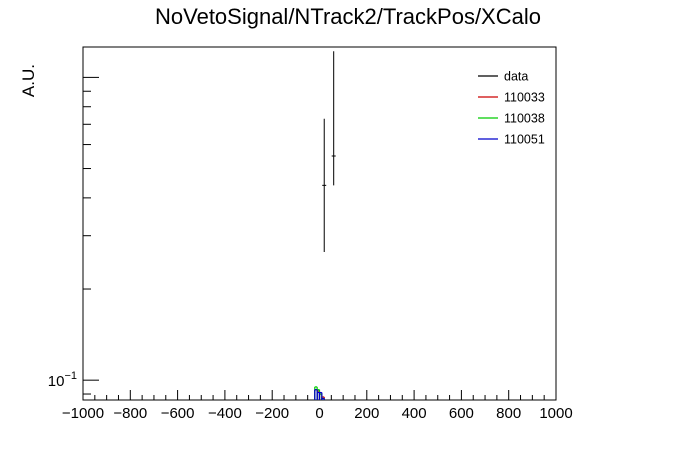  I want to click on legend-label: 110033, so click(524, 98).